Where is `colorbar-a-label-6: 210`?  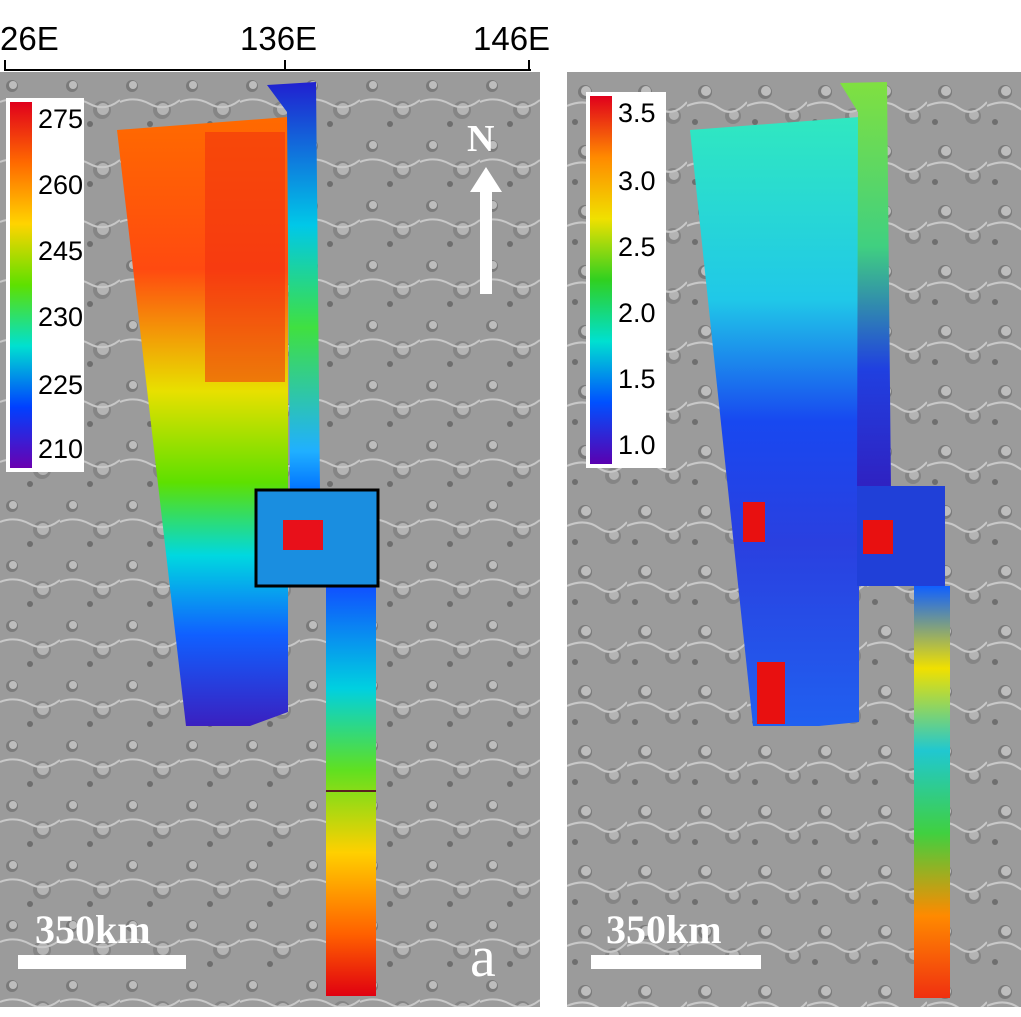
colorbar-a-label-6: 210 is located at coordinates (61, 449).